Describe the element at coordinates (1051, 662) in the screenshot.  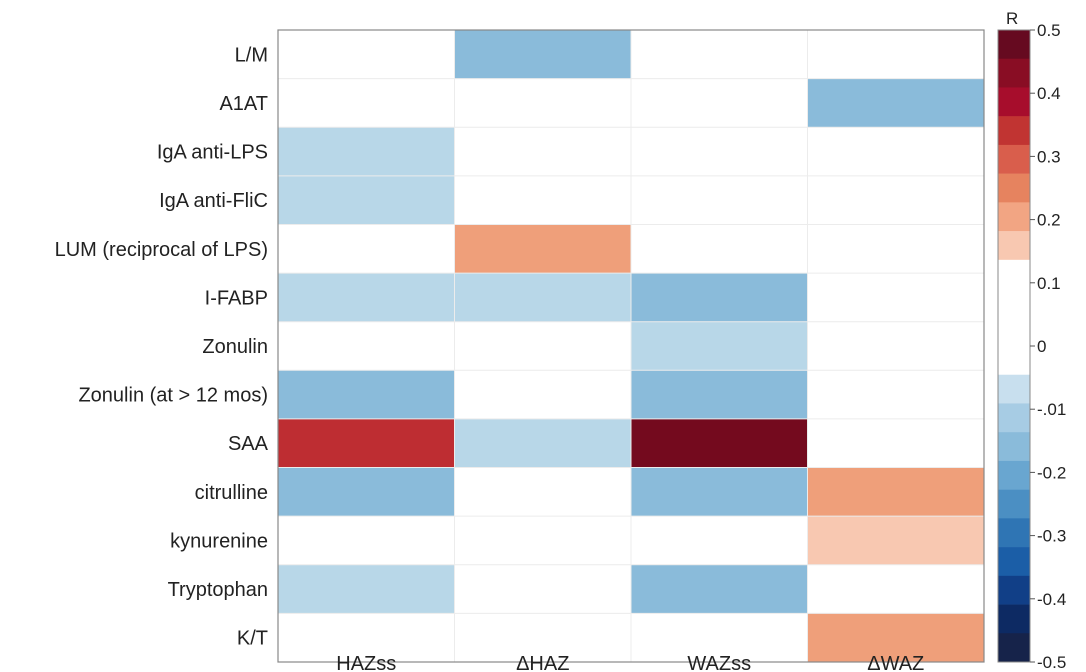
I see `colorbar-tick-label: -0.5` at that location.